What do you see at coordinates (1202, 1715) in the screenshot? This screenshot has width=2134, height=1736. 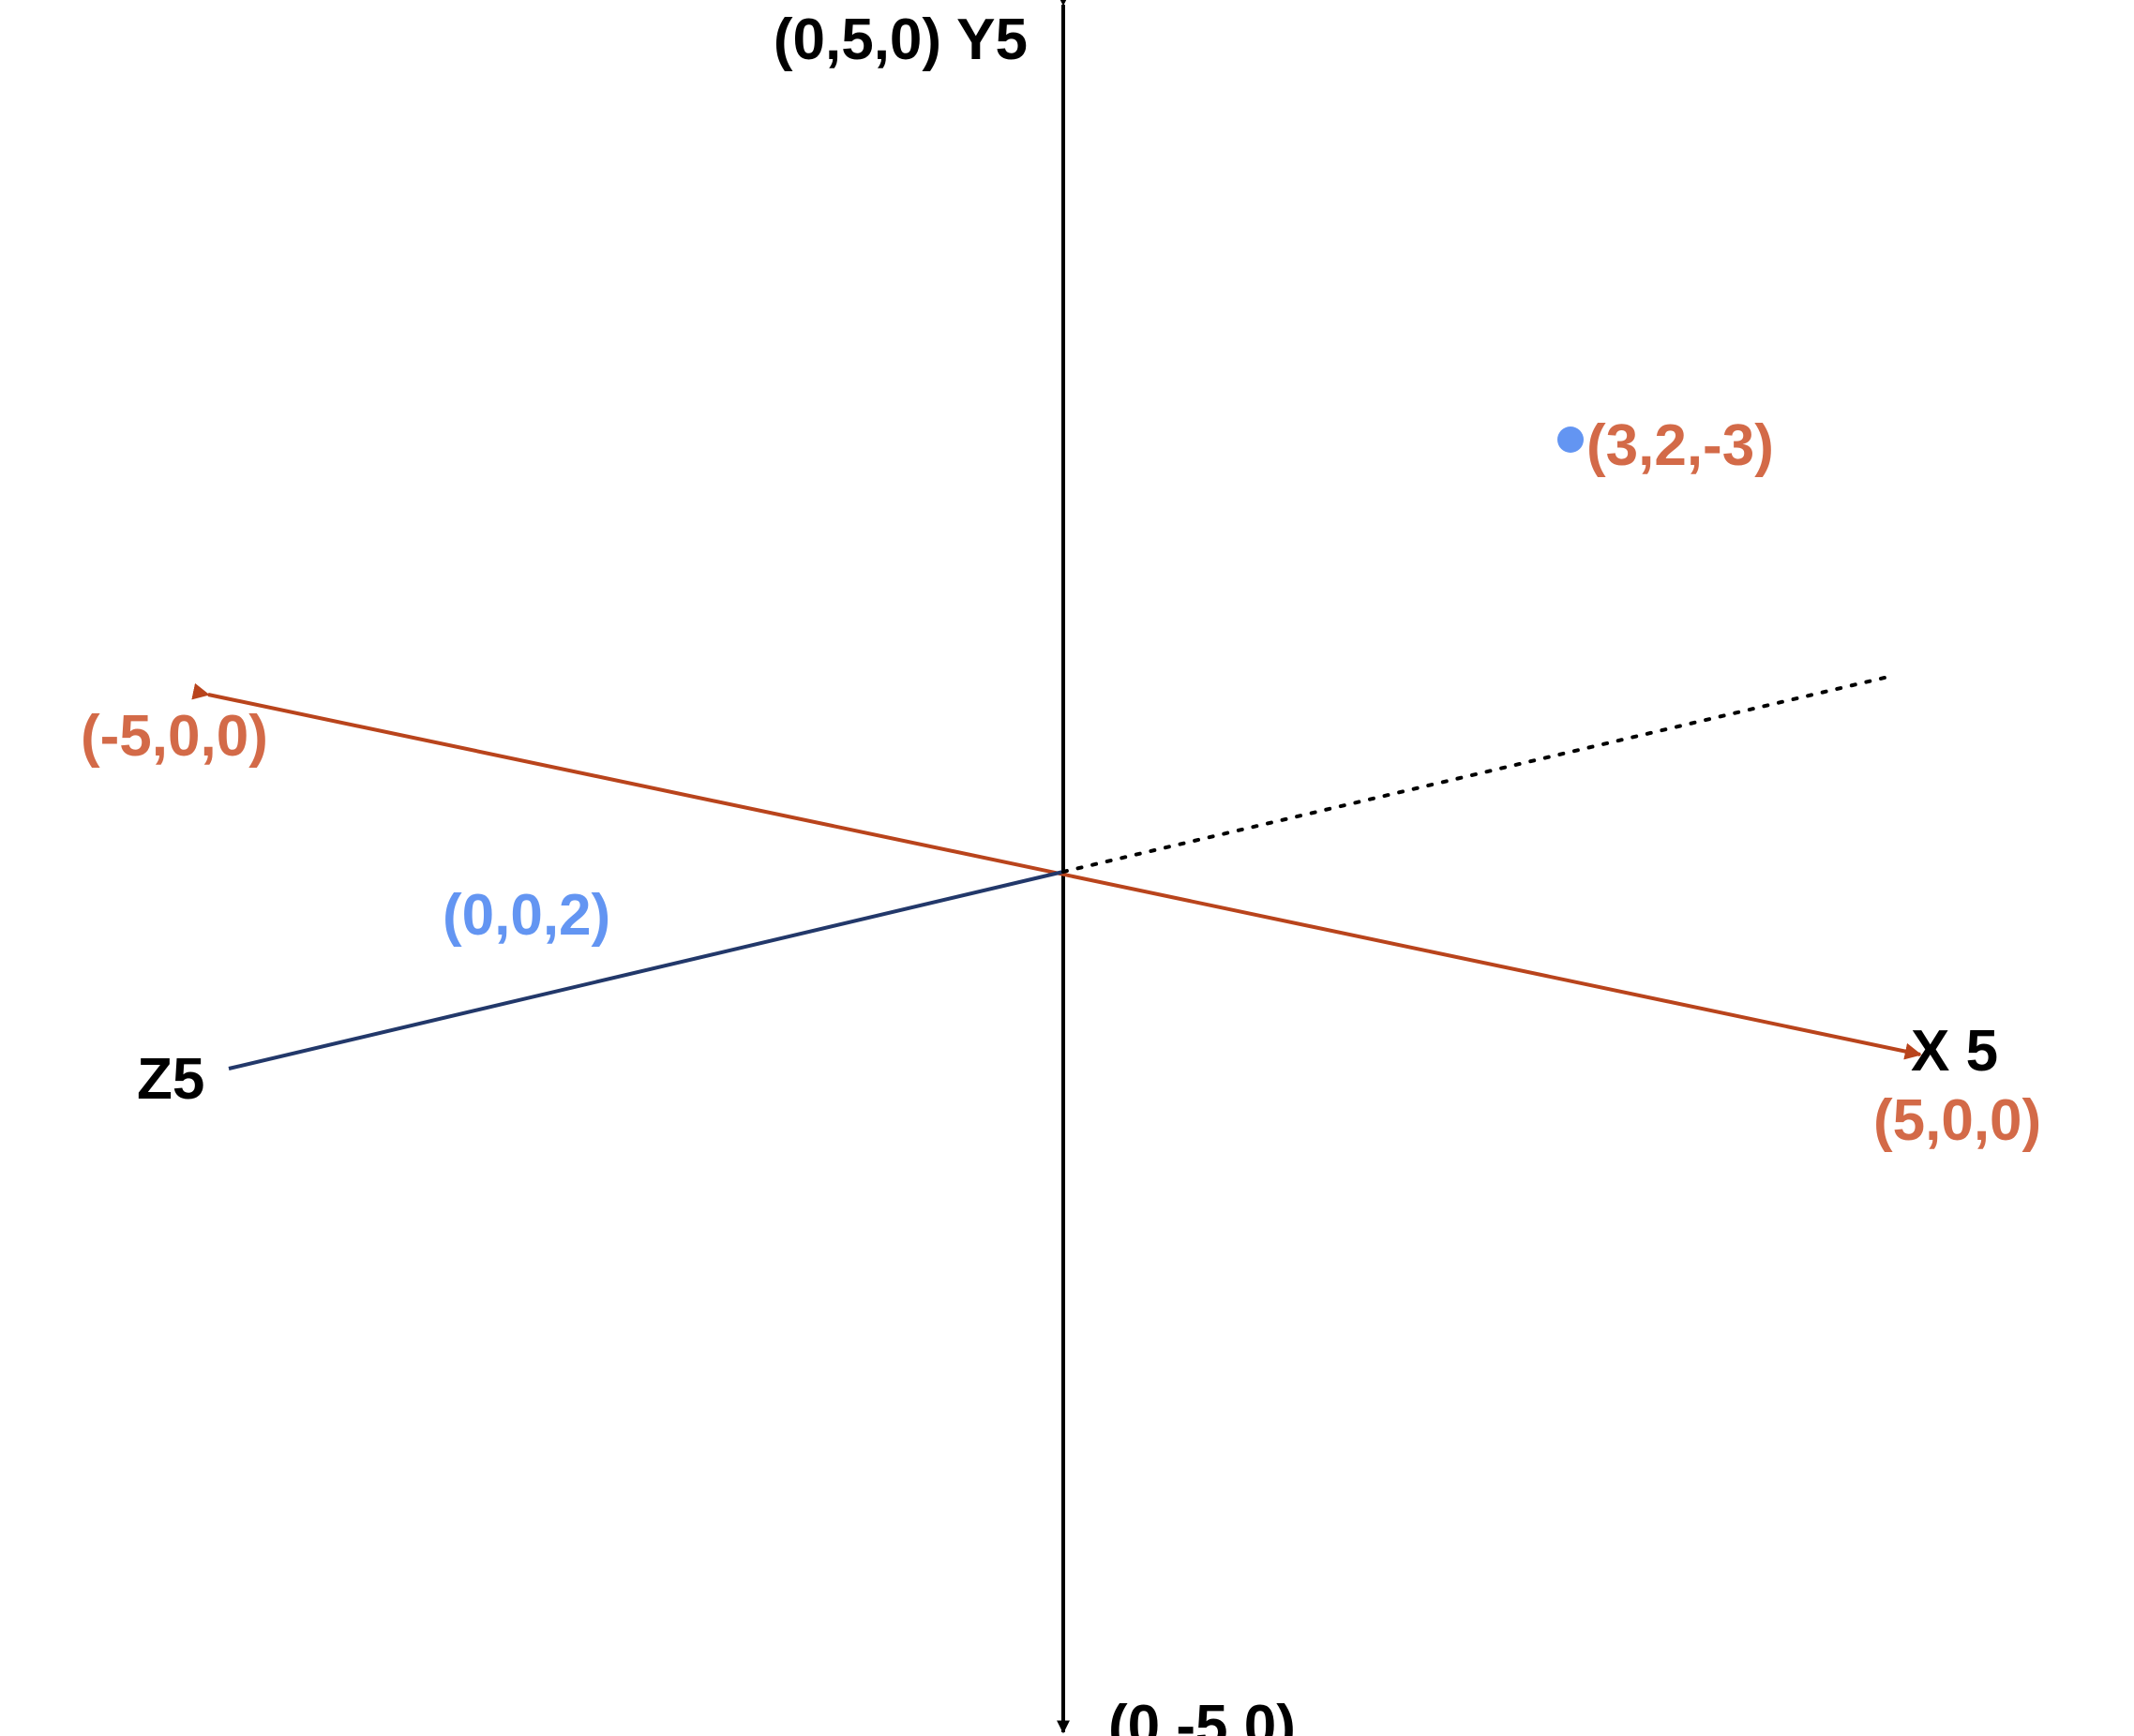 I see `y-negative-label: (0,-5,0)` at bounding box center [1202, 1715].